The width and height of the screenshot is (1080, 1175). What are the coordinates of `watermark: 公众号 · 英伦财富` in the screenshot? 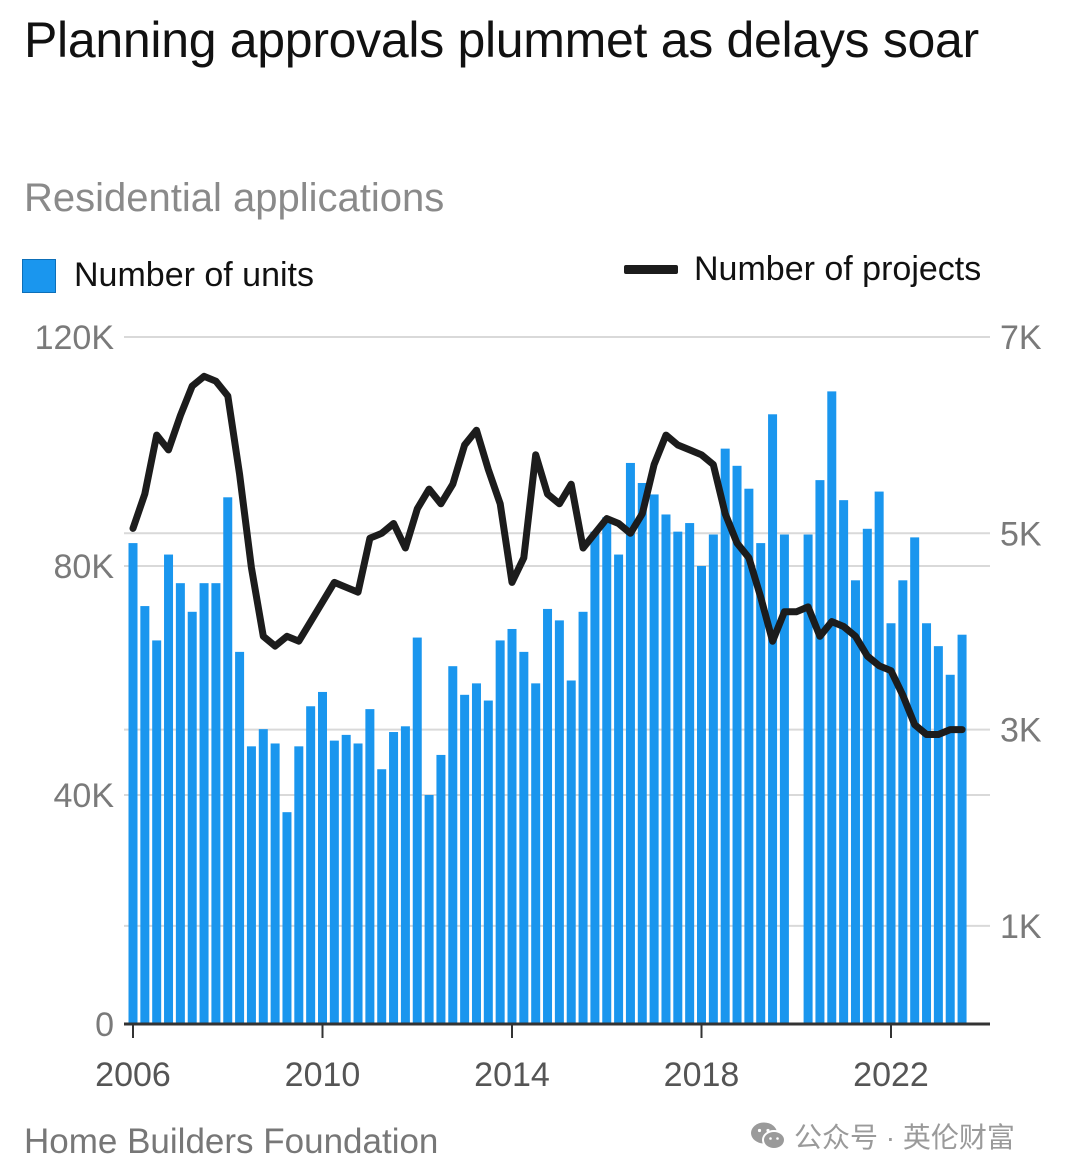 It's located at (882, 1136).